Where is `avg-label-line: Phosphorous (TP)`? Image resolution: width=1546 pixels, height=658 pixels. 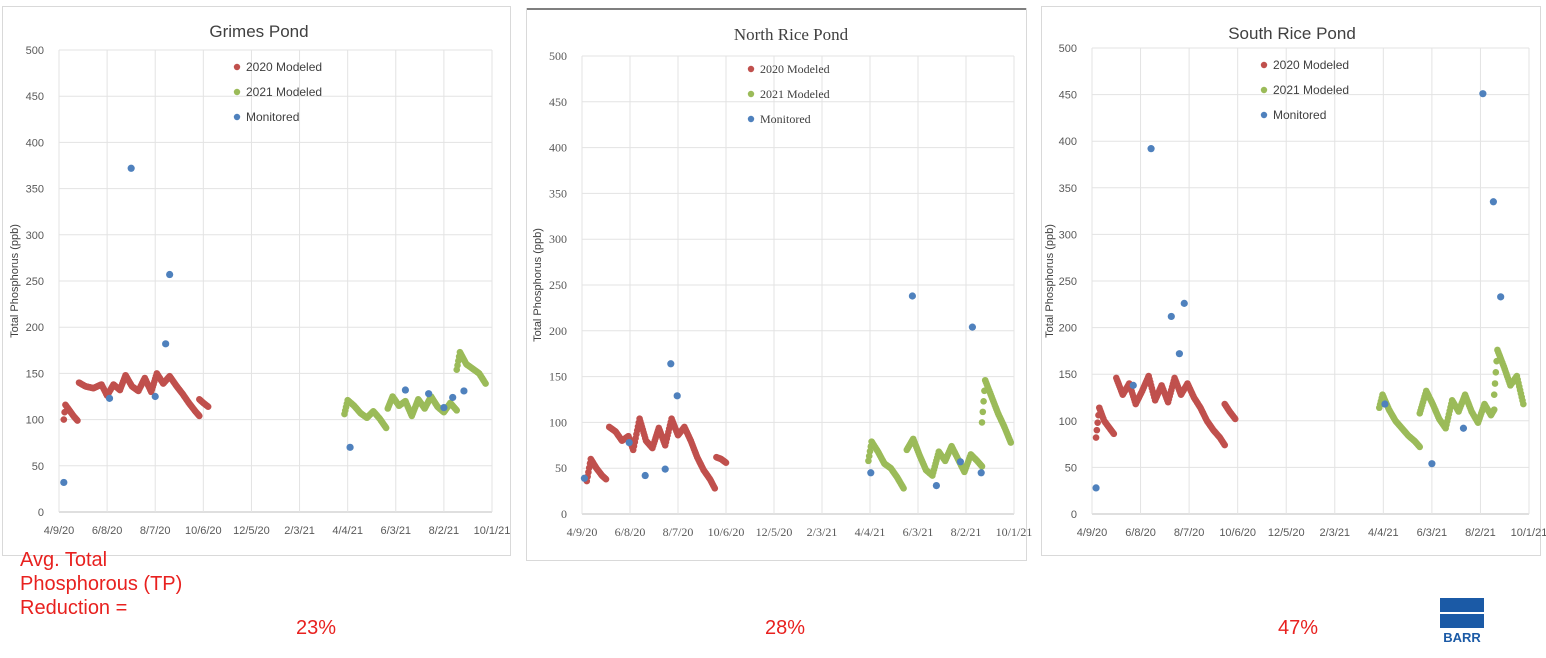 avg-label-line: Phosphorous (TP) is located at coordinates (101, 584).